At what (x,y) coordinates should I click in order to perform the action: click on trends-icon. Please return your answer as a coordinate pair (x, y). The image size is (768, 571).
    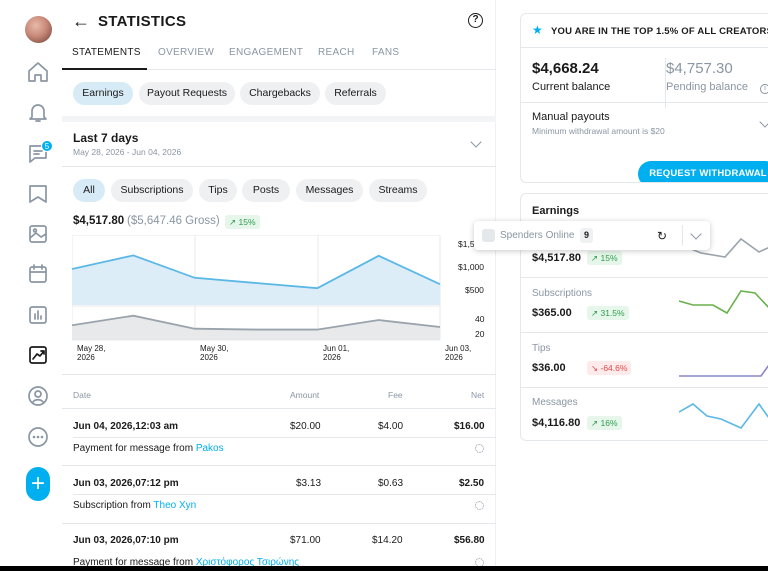
    Looking at the image, I should click on (38, 355).